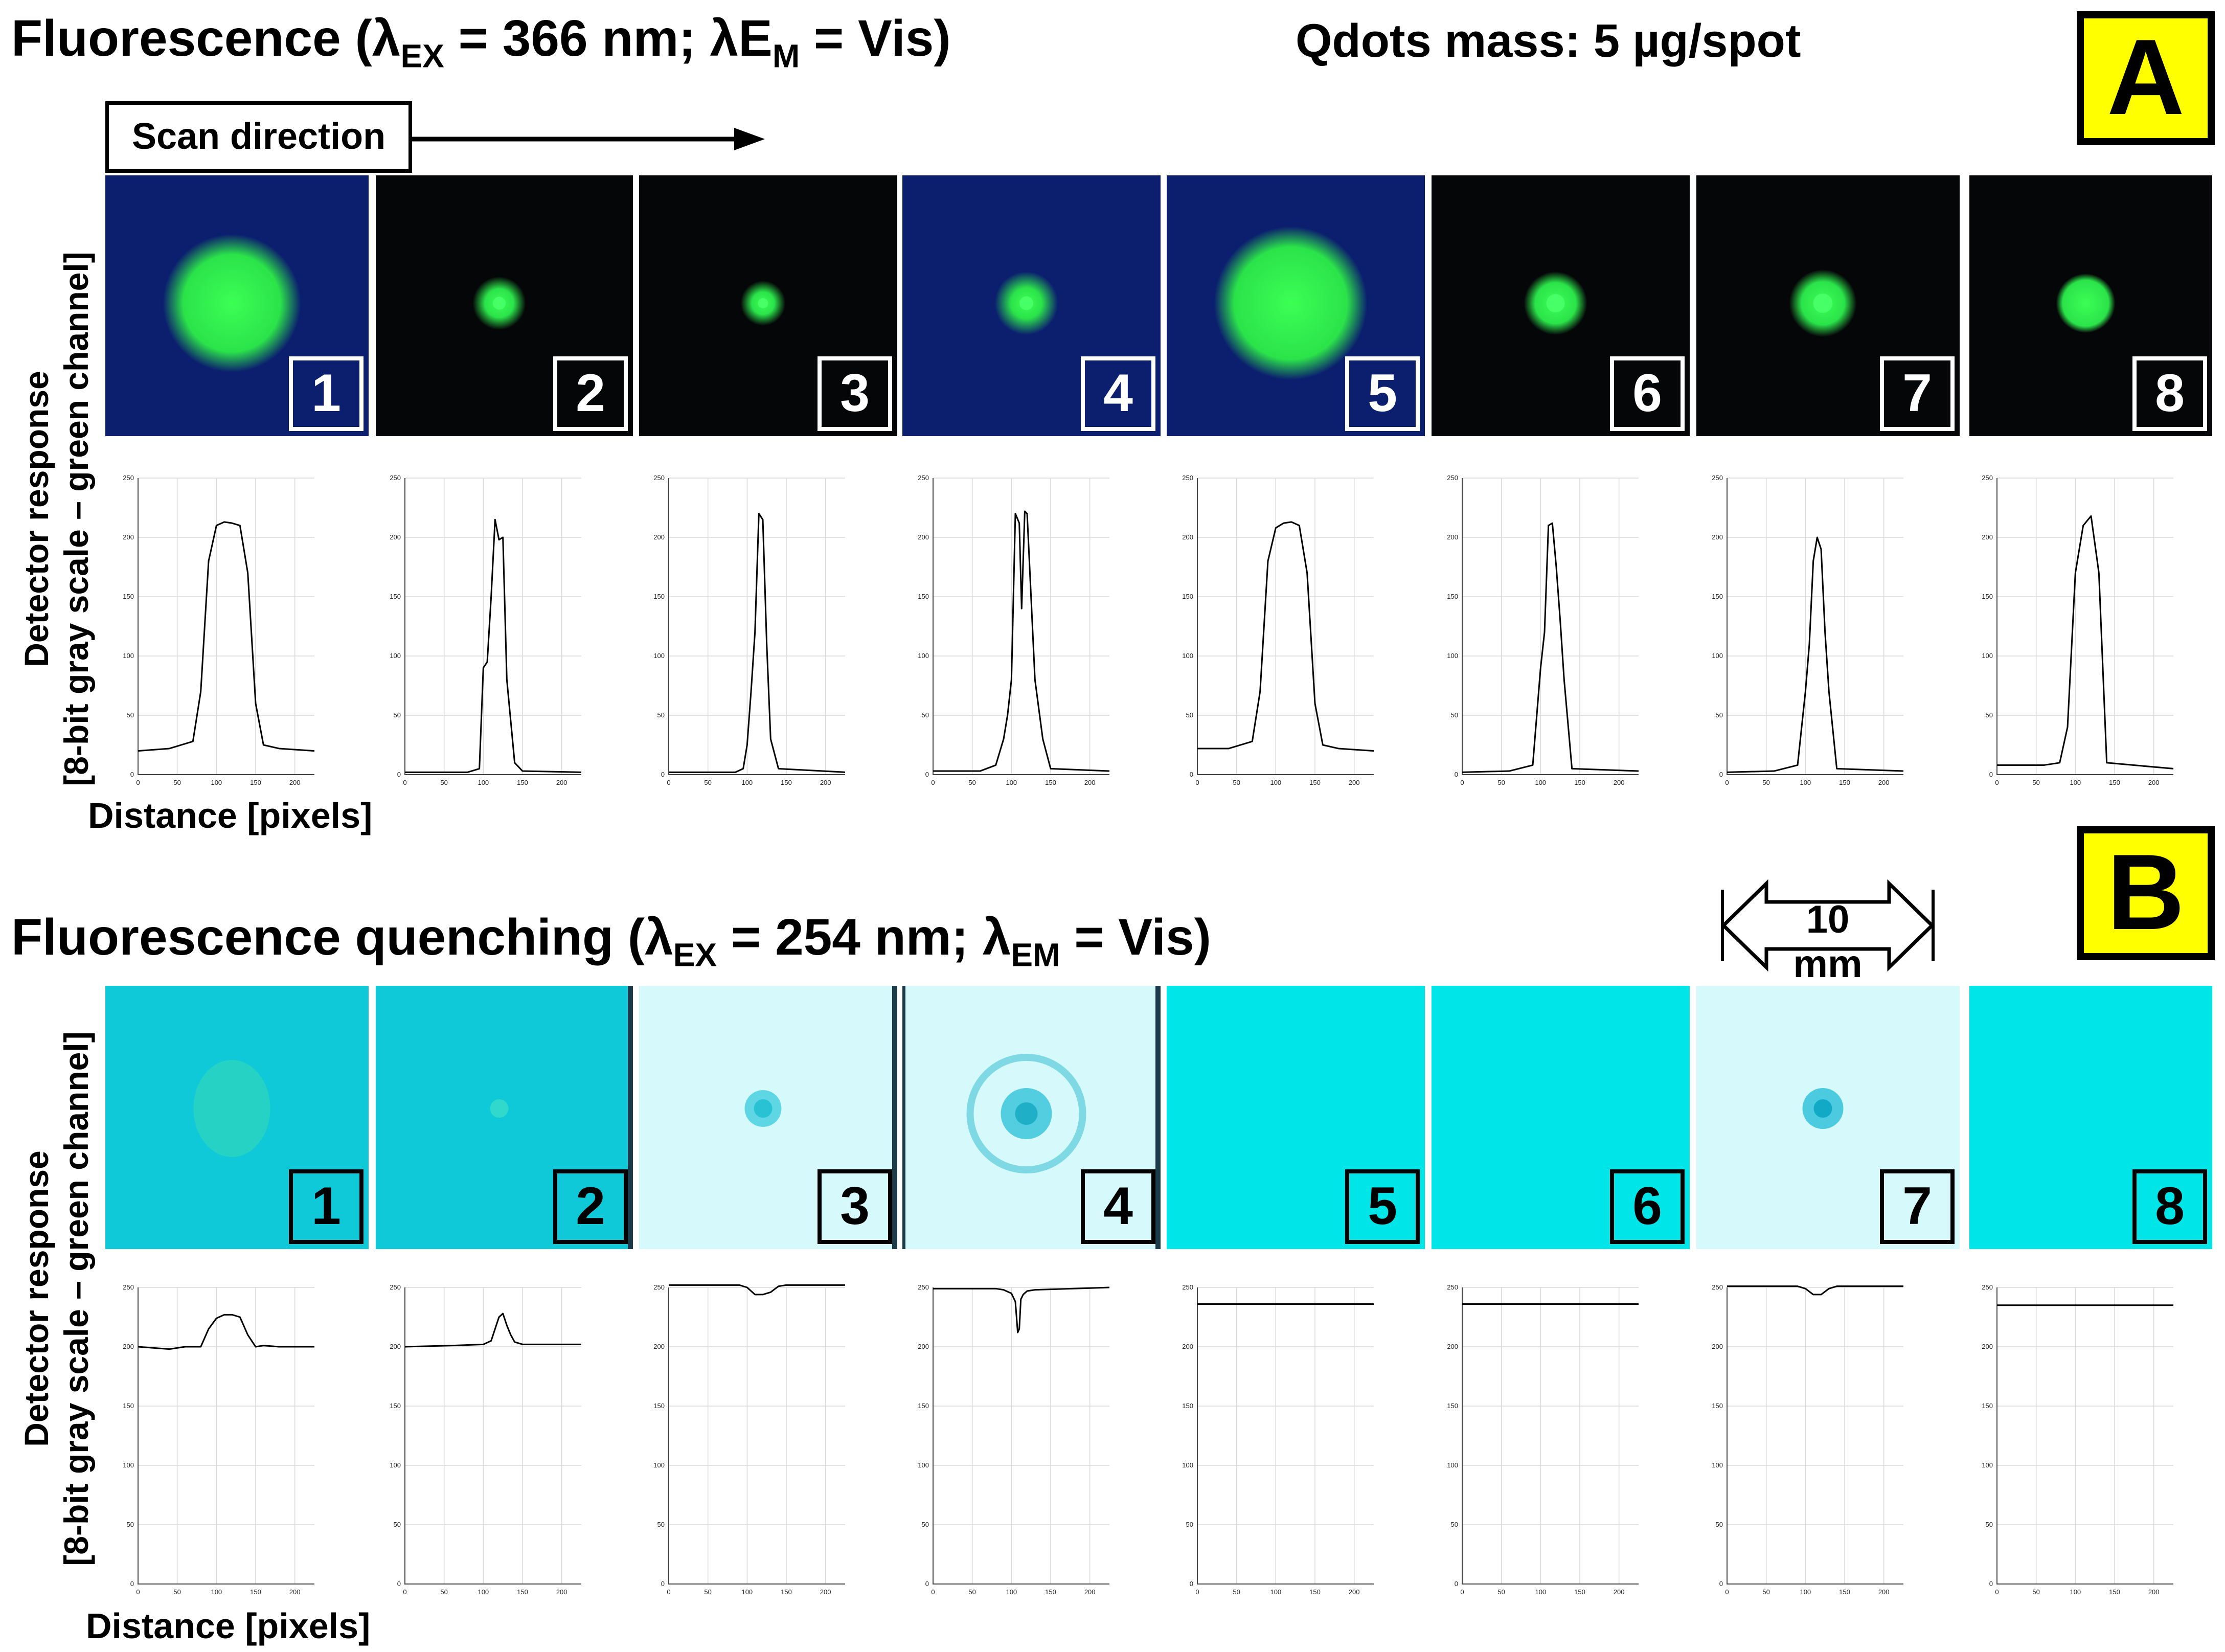 The width and height of the screenshot is (2225, 1652). What do you see at coordinates (1917, 393) in the screenshot?
I see `spot-number-badge: 7` at bounding box center [1917, 393].